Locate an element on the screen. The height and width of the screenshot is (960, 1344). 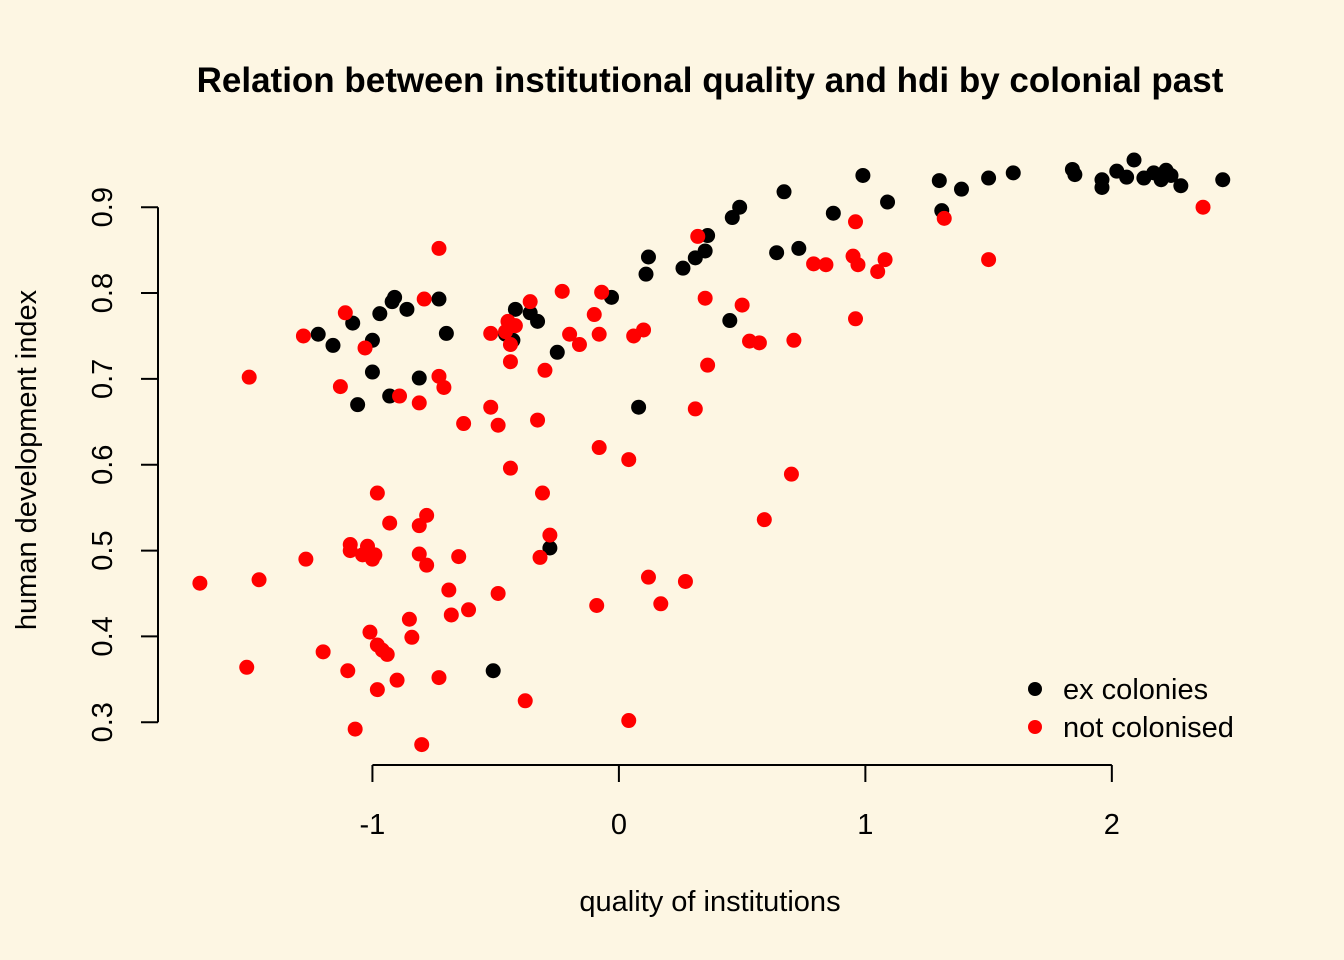
x-tick-label: -1 is located at coordinates (373, 825).